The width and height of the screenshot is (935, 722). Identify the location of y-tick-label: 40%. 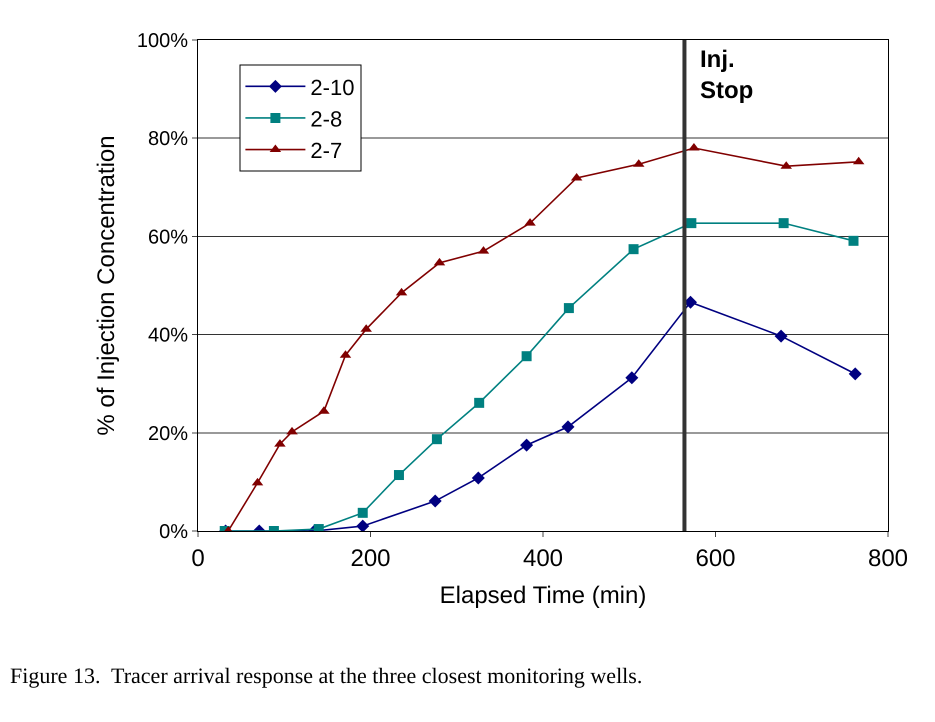
(168, 335).